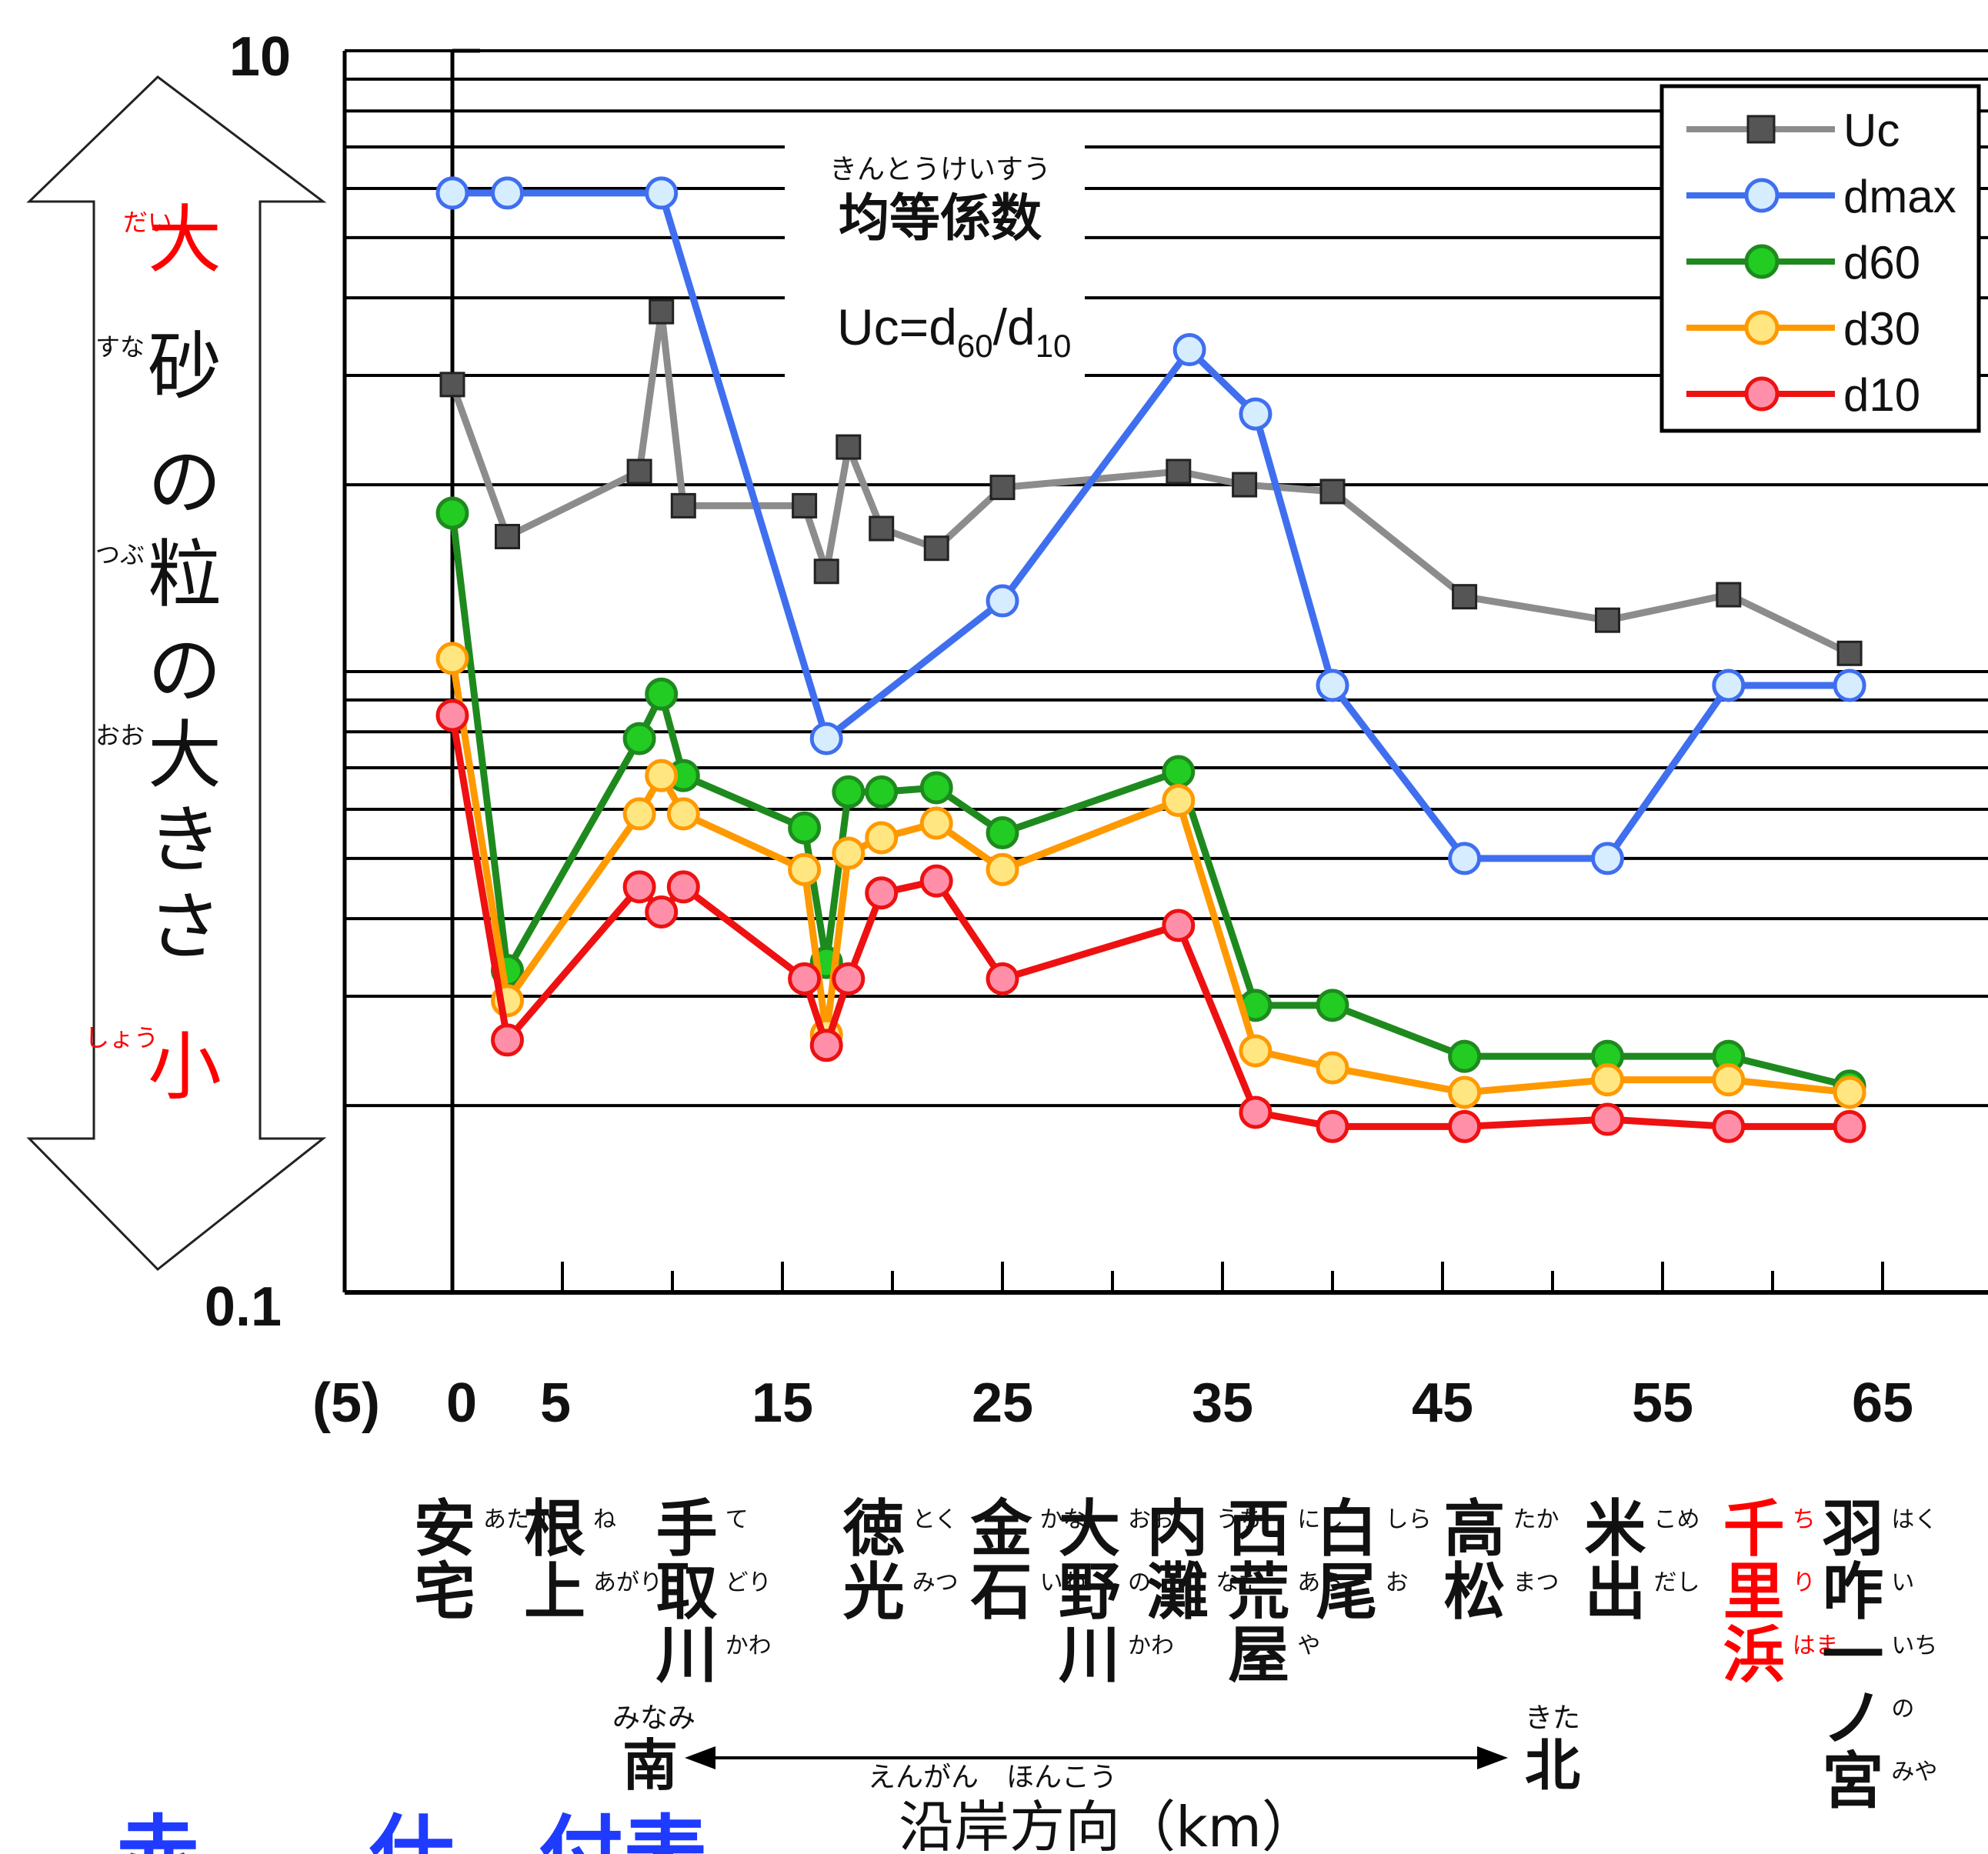 Image resolution: width=1988 pixels, height=1854 pixels. What do you see at coordinates (1903, 1583) in the screenshot?
I see `location-furigana: い` at bounding box center [1903, 1583].